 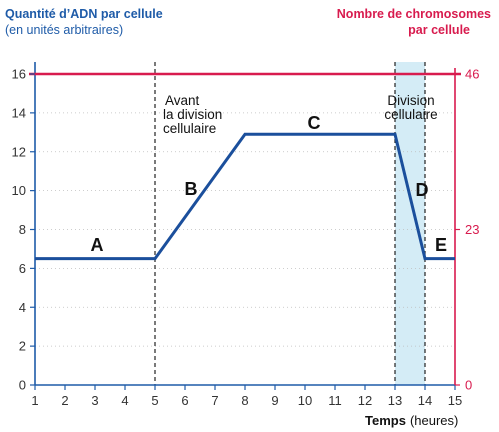 What do you see at coordinates (472, 229) in the screenshot?
I see `y2-tick-label-23: 23` at bounding box center [472, 229].